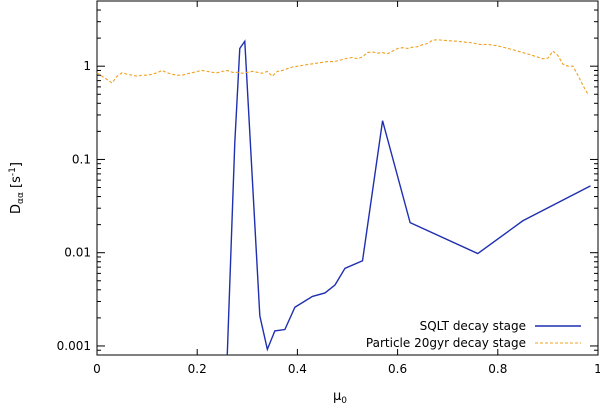  Describe the element at coordinates (497, 369) in the screenshot. I see `x-tick-label: 0.8` at that location.